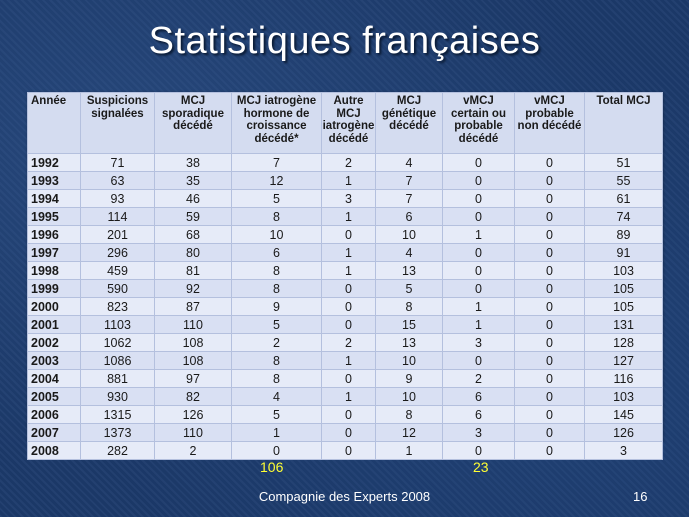 The width and height of the screenshot is (689, 517). I want to click on table-cell: 63, so click(117, 180).